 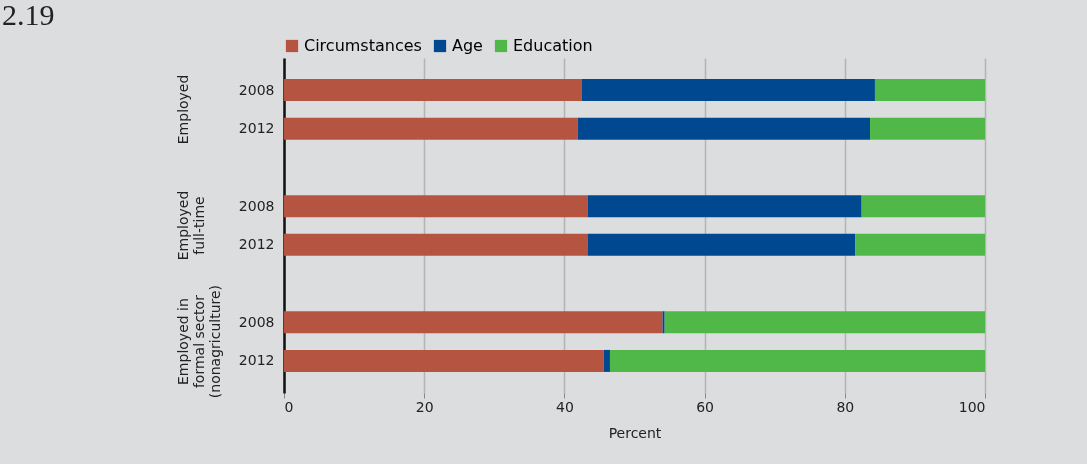 What do you see at coordinates (363, 45) in the screenshot?
I see `legend-label: Circumstances` at bounding box center [363, 45].